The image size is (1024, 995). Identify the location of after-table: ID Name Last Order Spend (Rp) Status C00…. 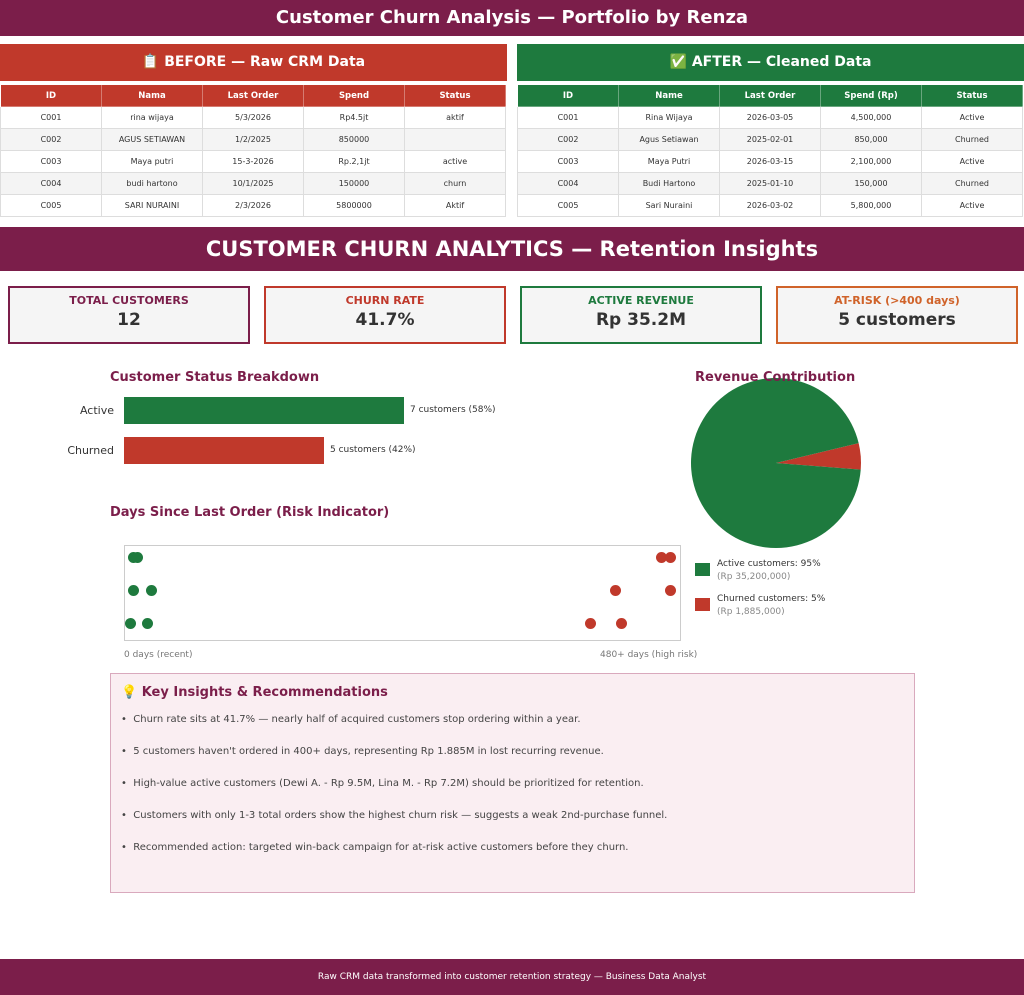
(770, 150).